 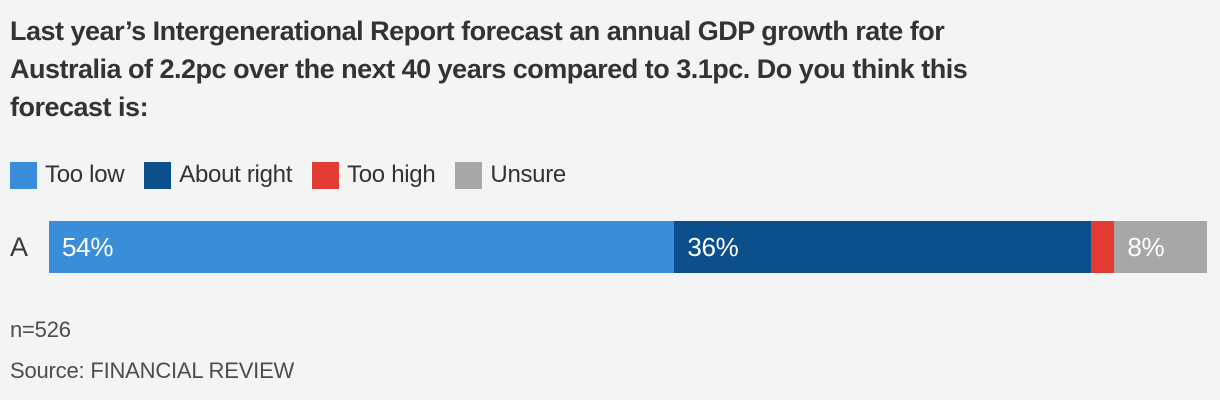 I want to click on legend-item-about-right: About right, so click(x=218, y=175).